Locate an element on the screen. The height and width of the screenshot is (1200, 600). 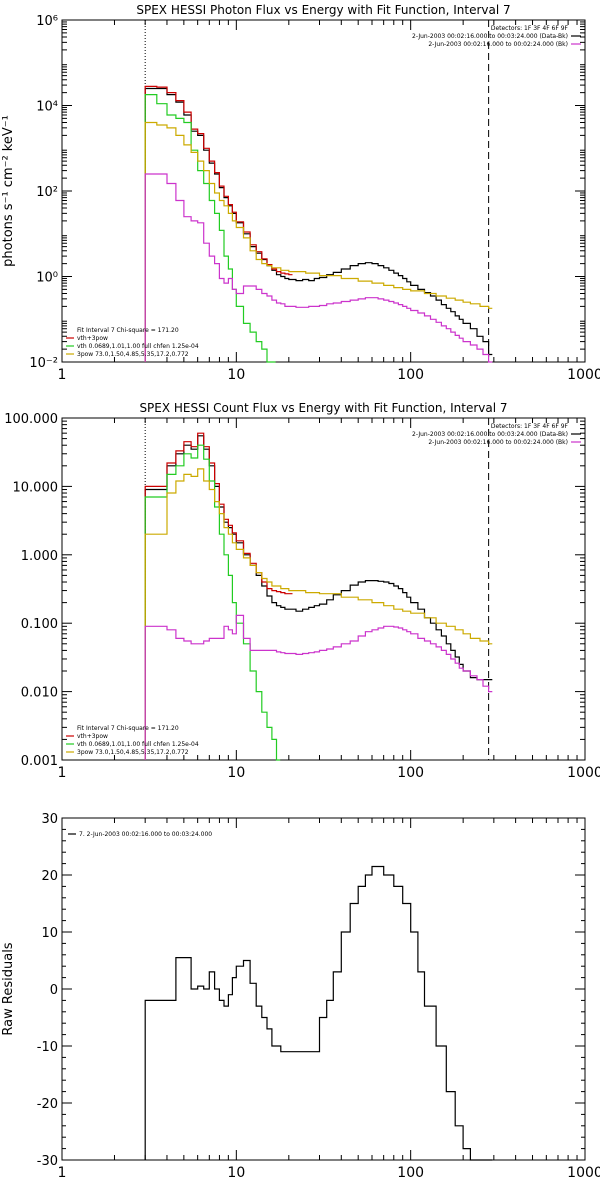
y-tick-label: 0 is located at coordinates (54, 990).